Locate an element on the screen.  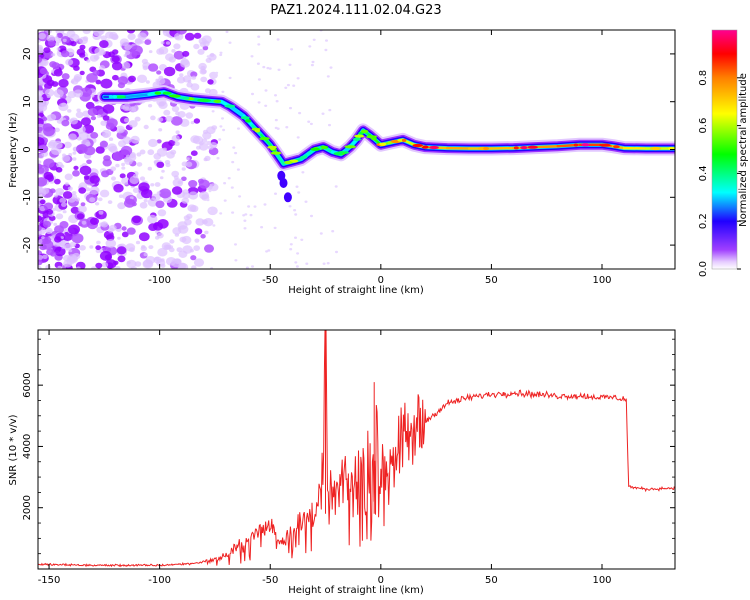
colorbar-tick-label: 0.8 is located at coordinates (703, 78).